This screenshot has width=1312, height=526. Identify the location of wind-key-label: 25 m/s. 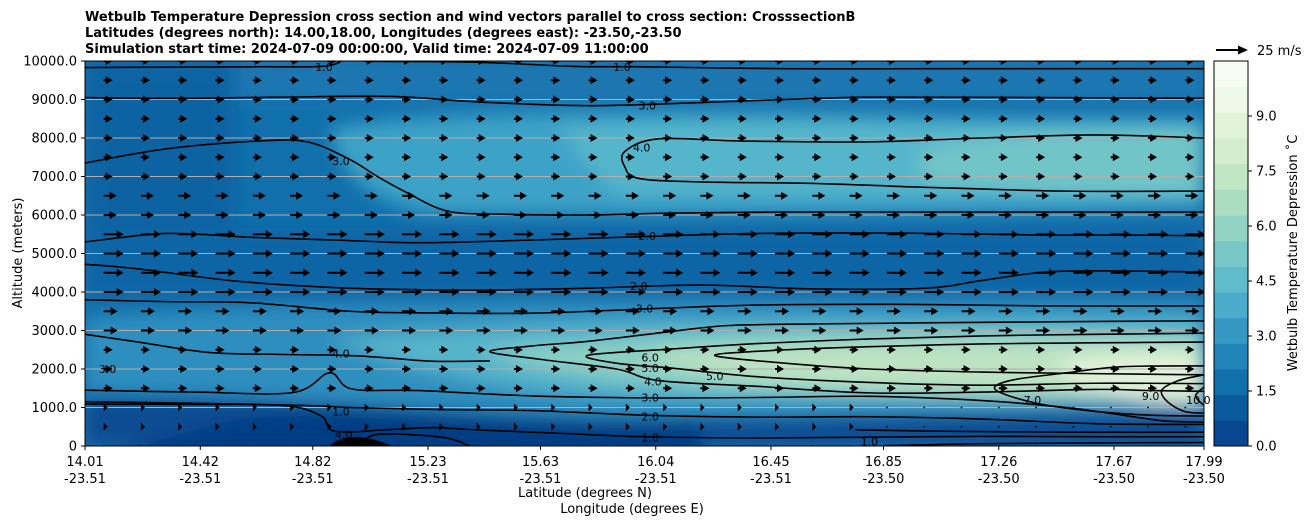
(1279, 51).